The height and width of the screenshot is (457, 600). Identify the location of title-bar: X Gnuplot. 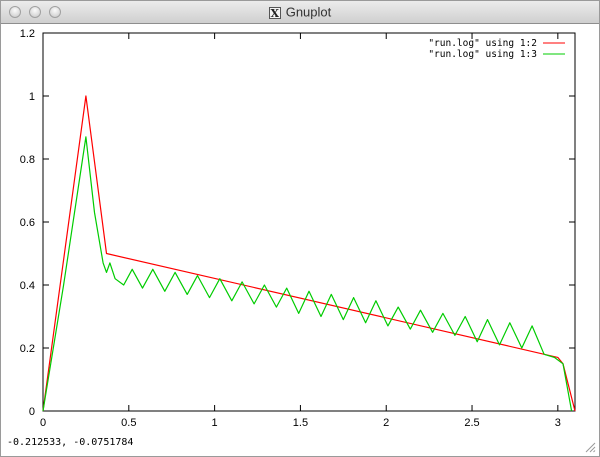
(300, 12).